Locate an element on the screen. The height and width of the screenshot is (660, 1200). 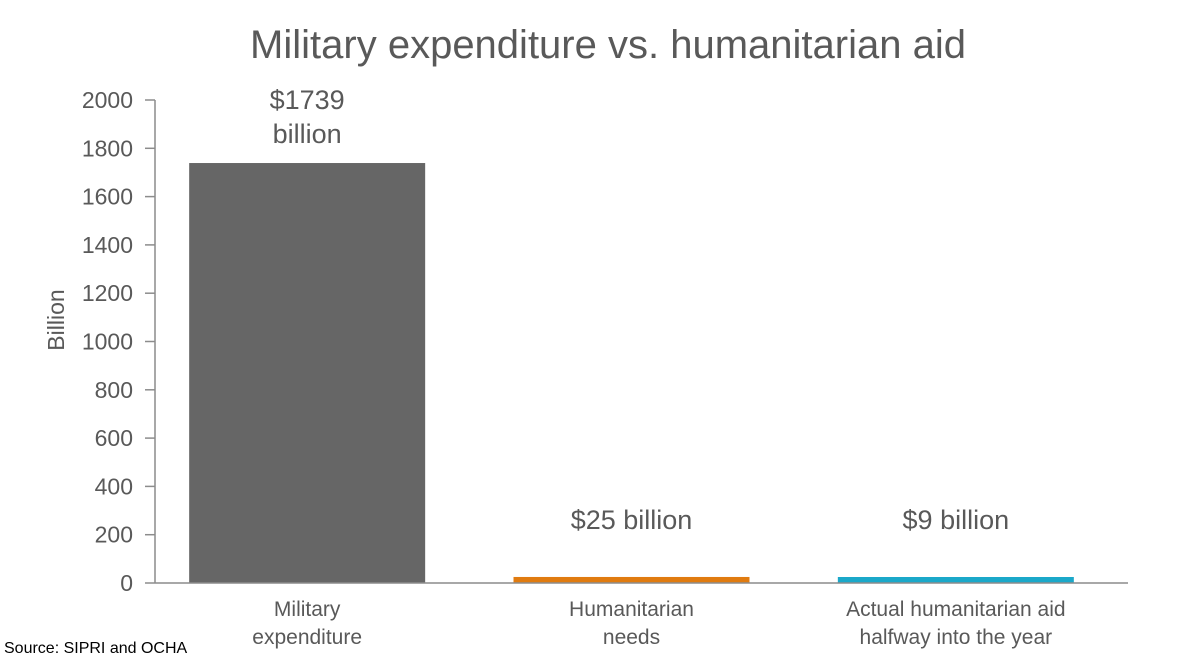
y-tick-label: 1400 is located at coordinates (107, 245).